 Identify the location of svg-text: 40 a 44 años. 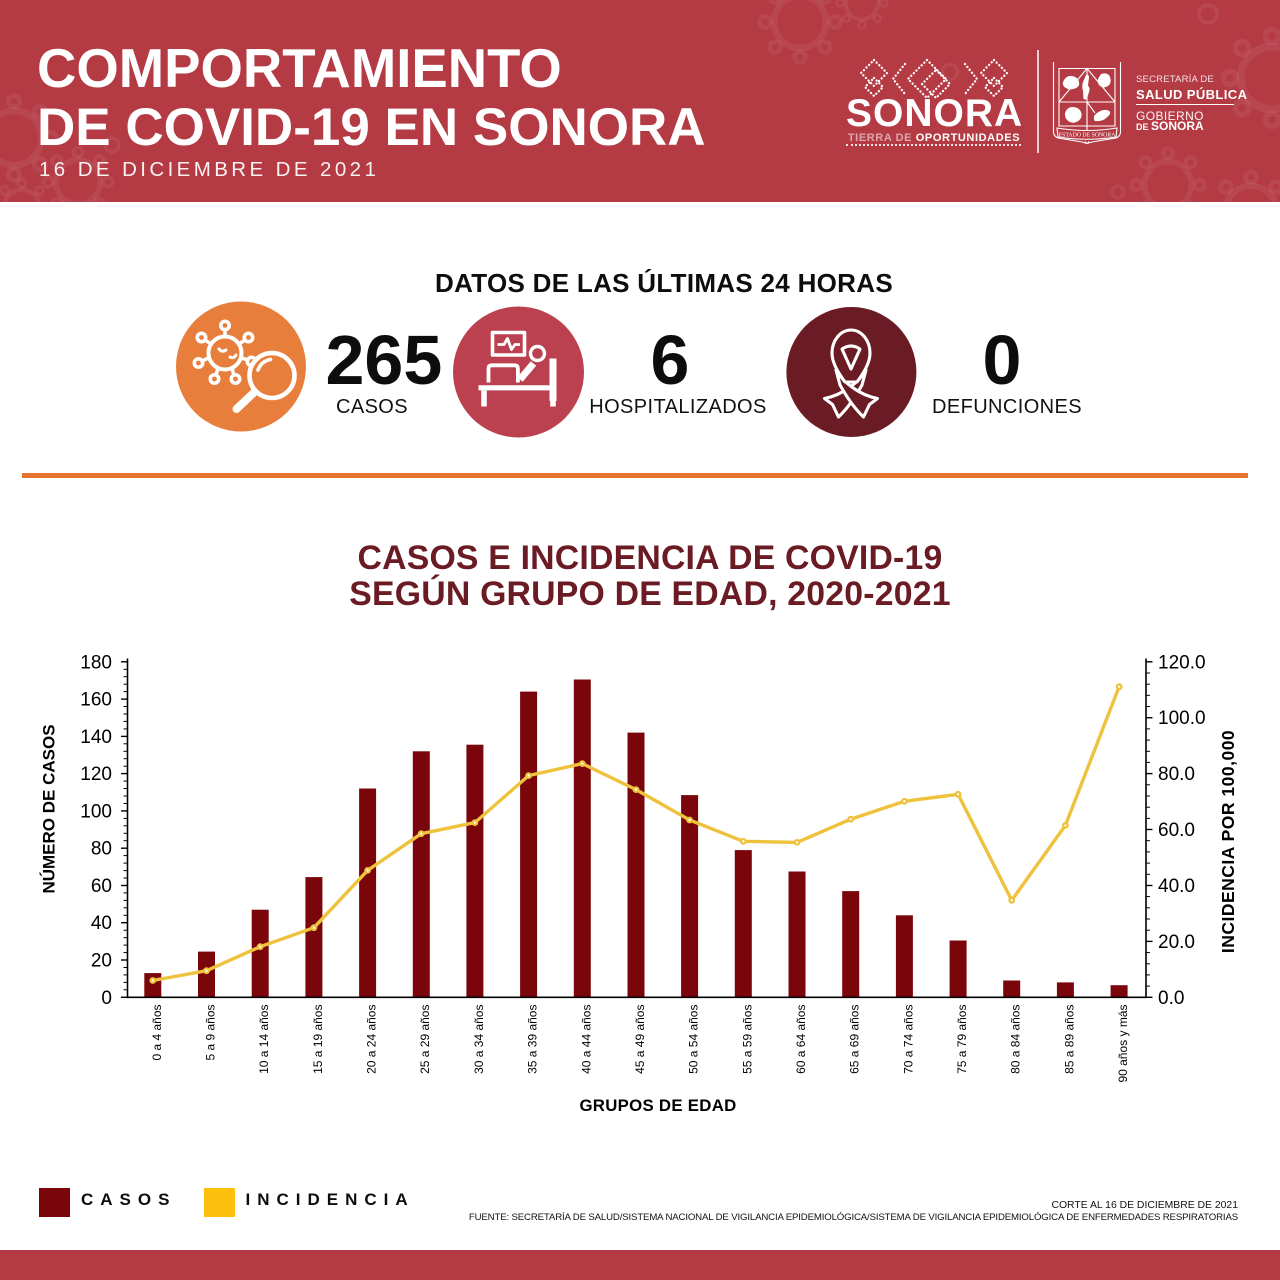
(586, 1039).